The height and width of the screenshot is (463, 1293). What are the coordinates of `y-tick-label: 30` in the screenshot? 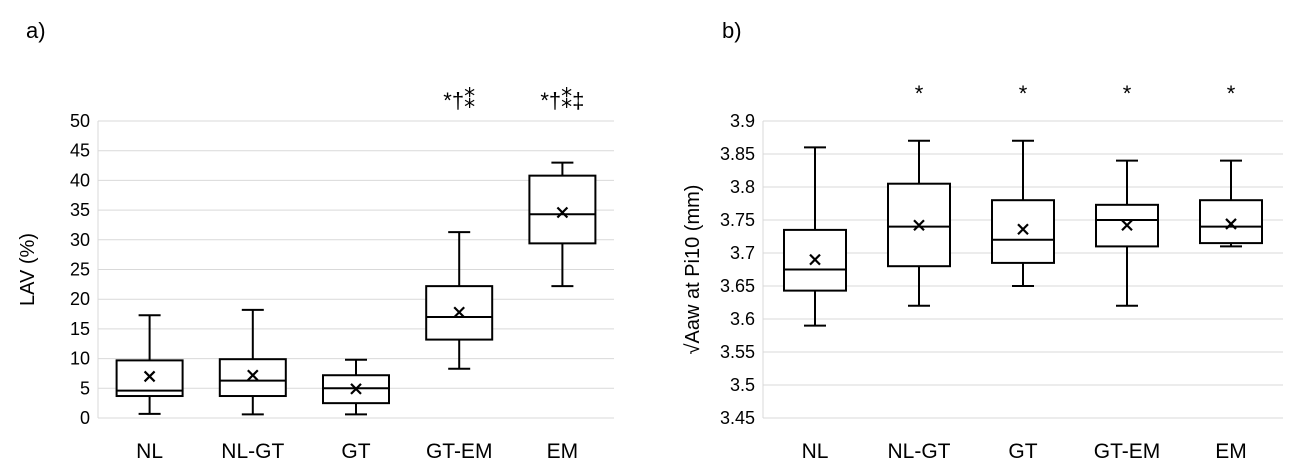 It's located at (80, 240).